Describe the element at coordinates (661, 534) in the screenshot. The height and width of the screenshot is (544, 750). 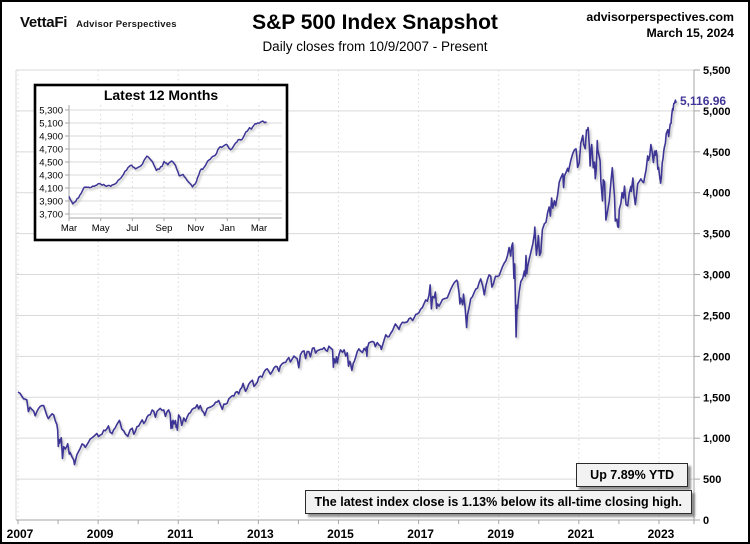
I see `main-x-tick-label: 2023` at that location.